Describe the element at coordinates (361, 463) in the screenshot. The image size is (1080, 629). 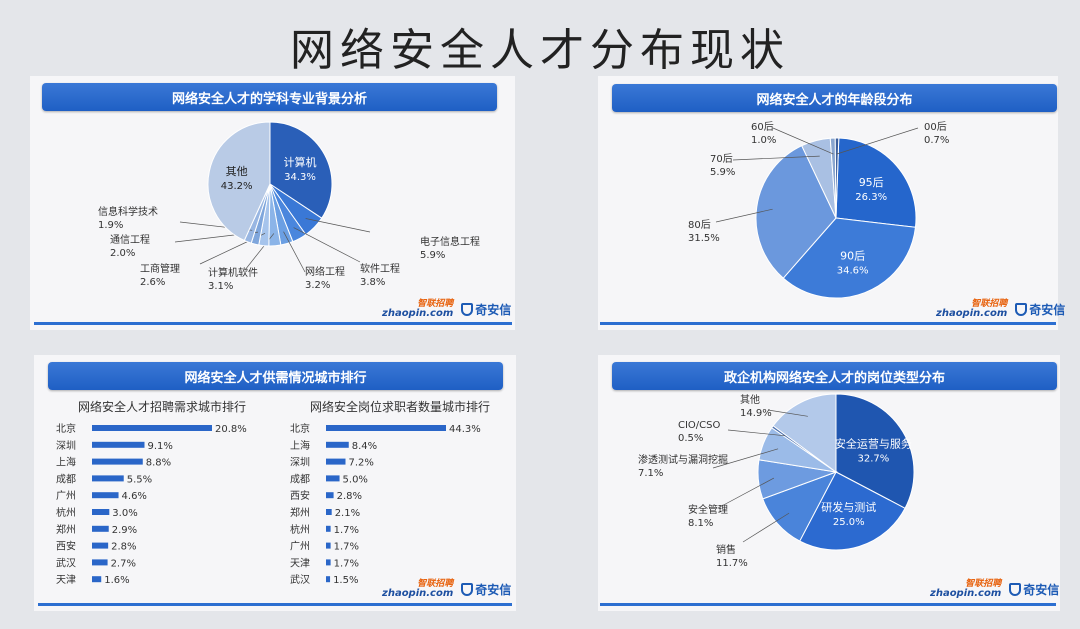
I see `bar-value: 7.2%` at that location.